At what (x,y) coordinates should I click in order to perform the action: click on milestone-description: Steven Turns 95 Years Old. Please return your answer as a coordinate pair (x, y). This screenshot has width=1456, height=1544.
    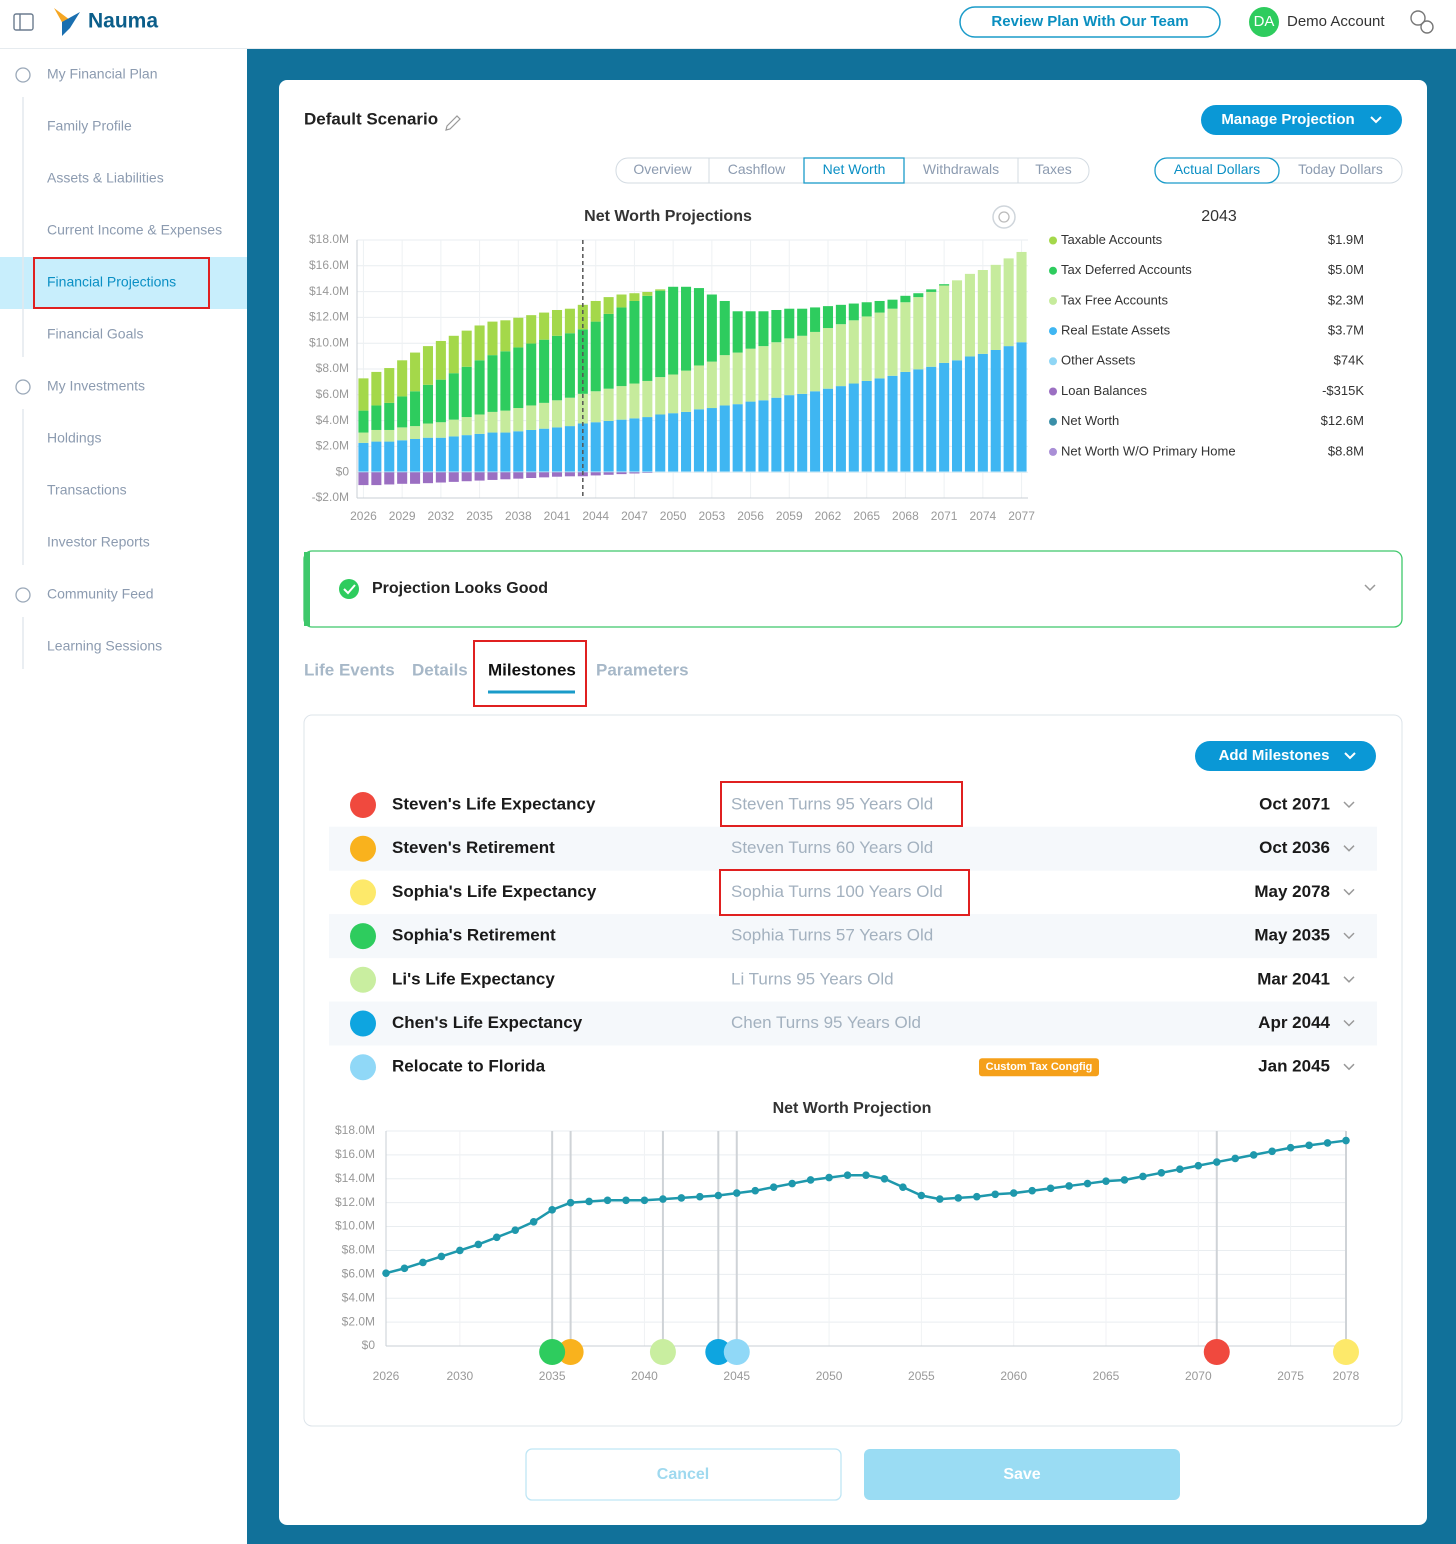
    Looking at the image, I should click on (832, 803).